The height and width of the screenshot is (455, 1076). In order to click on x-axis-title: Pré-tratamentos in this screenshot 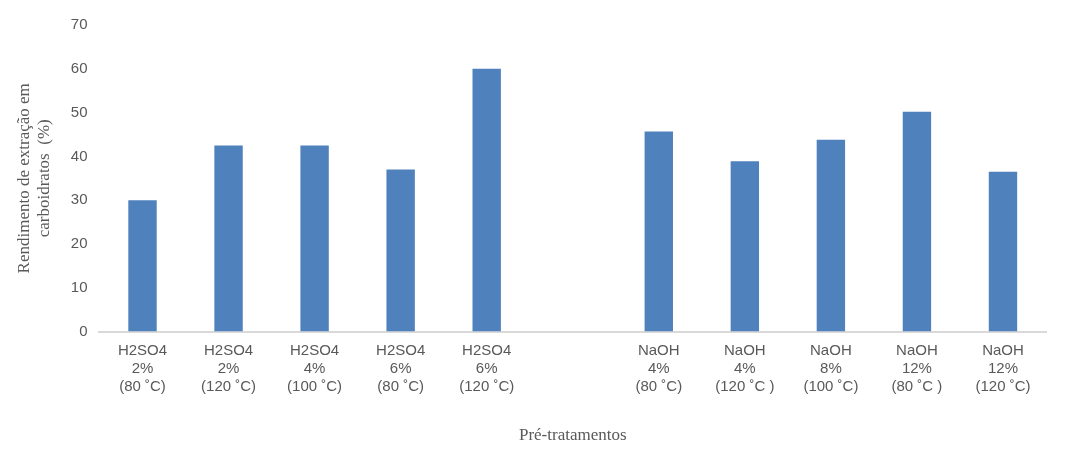, I will do `click(572, 435)`.